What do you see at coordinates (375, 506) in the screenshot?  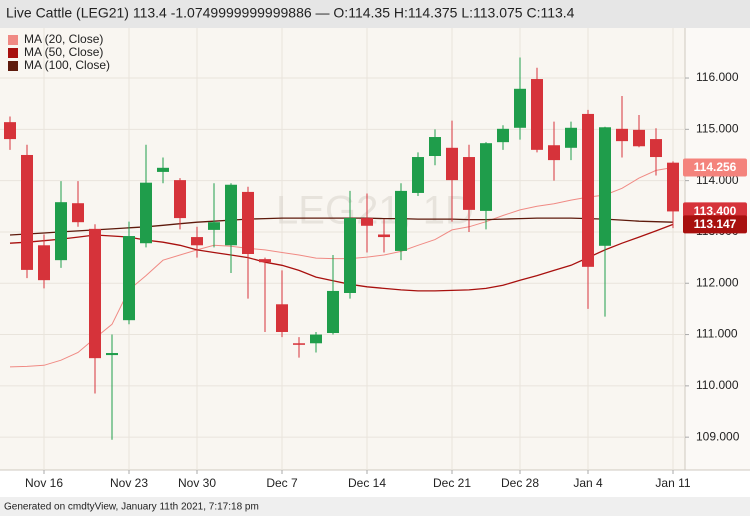 I see `footer-bar` at bounding box center [375, 506].